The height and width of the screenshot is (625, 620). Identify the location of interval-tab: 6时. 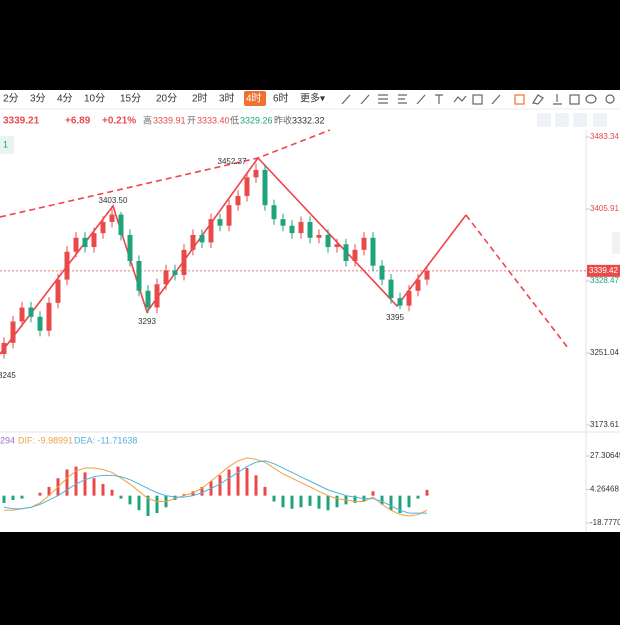
(281, 99).